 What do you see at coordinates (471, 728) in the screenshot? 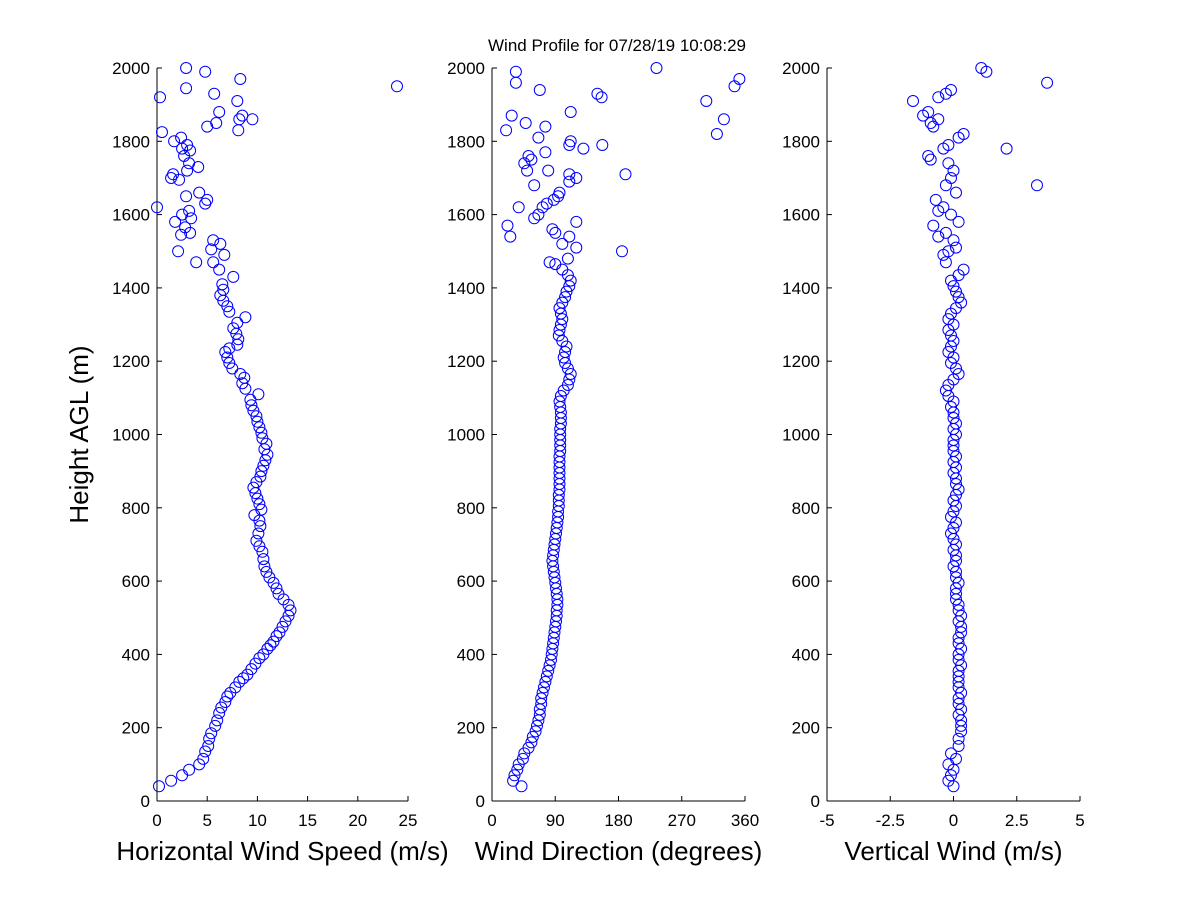
I see `y-tick-label-direction: 200` at bounding box center [471, 728].